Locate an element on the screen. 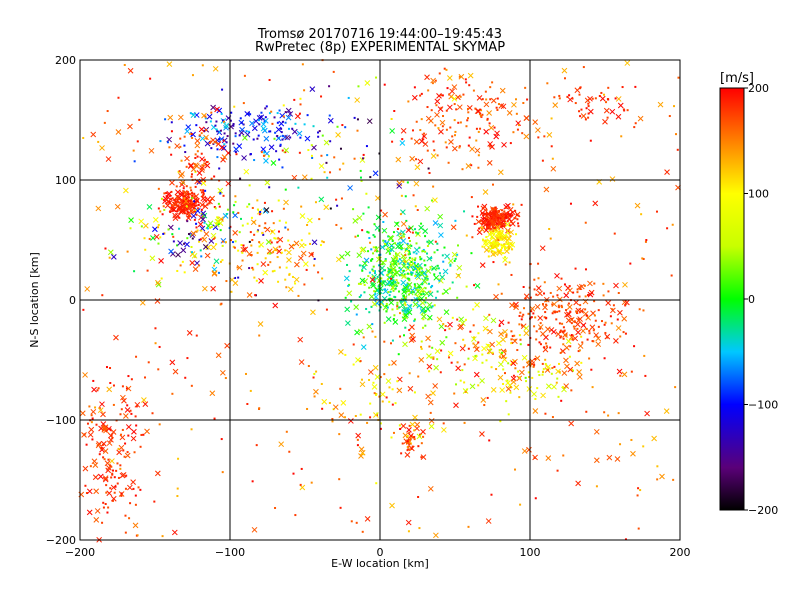 The width and height of the screenshot is (800, 604). colorbar-tick-label: 200 is located at coordinates (758, 88).